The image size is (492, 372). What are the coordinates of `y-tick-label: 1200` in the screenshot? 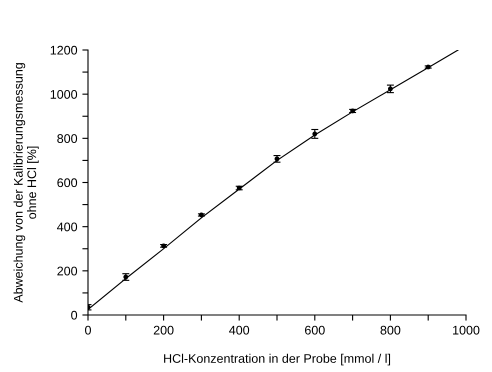 It's located at (64, 50).